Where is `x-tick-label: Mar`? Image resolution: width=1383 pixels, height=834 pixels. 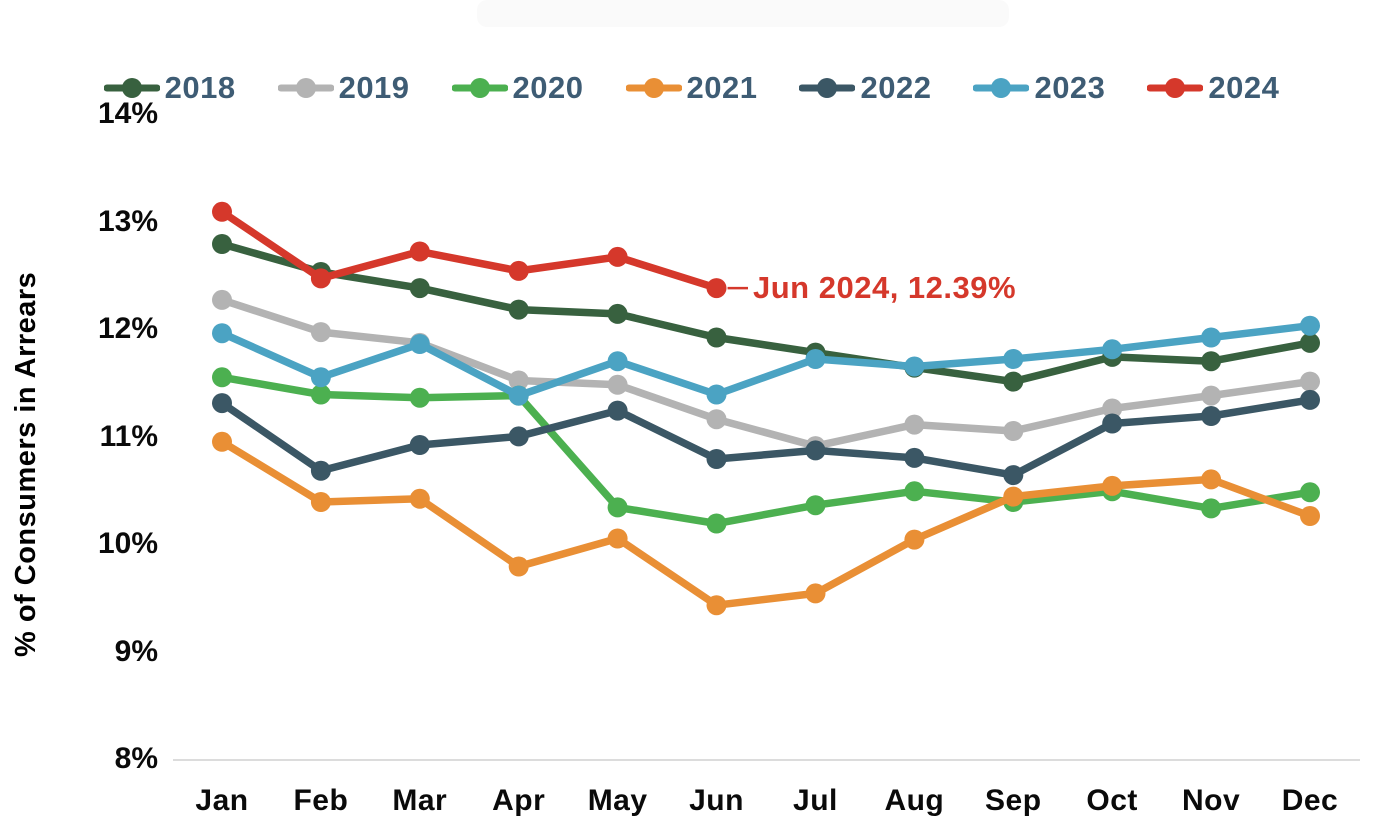 x-tick-label: Mar is located at coordinates (420, 800).